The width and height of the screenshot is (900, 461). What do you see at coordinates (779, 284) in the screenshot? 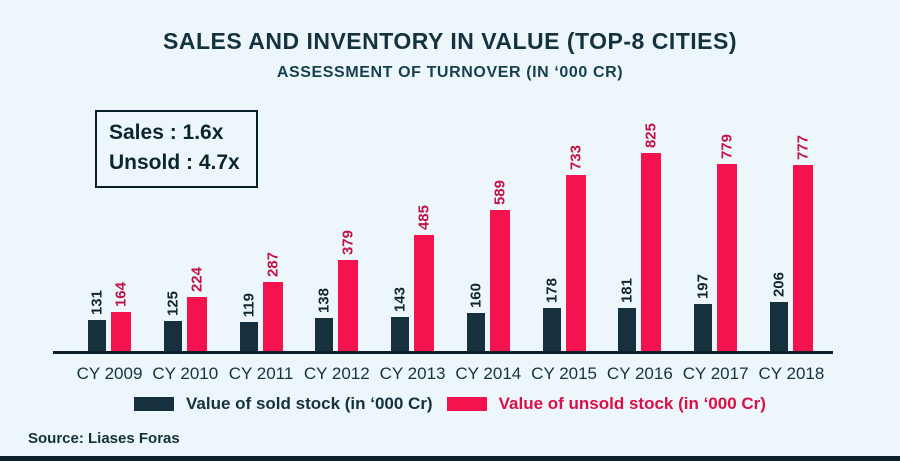
I see `sold-value-label: 206` at bounding box center [779, 284].